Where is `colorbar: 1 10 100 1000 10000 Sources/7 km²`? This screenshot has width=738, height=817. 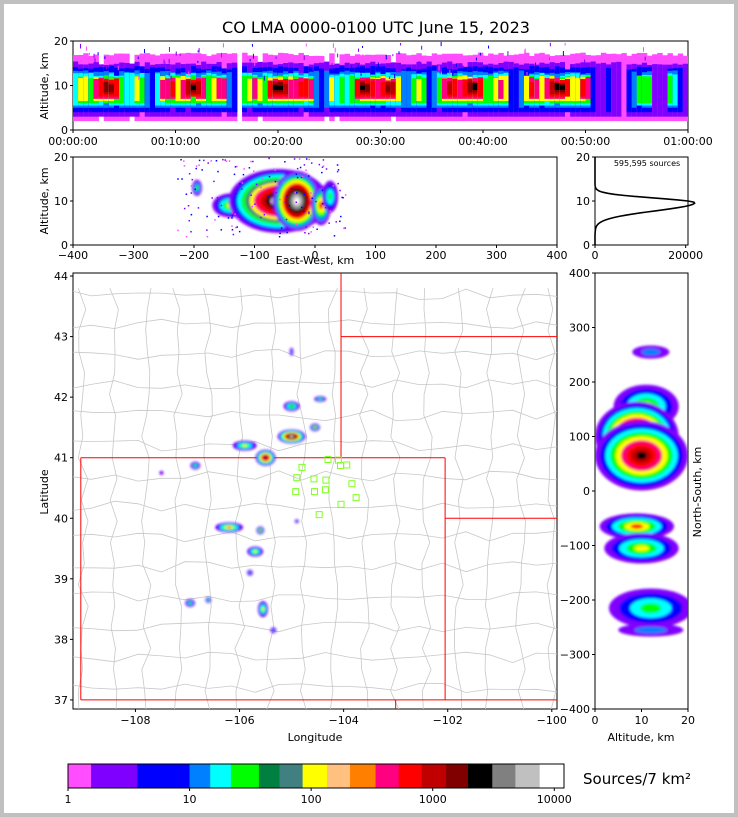 colorbar: 1 10 100 1000 10000 Sources/7 km² is located at coordinates (378, 784).